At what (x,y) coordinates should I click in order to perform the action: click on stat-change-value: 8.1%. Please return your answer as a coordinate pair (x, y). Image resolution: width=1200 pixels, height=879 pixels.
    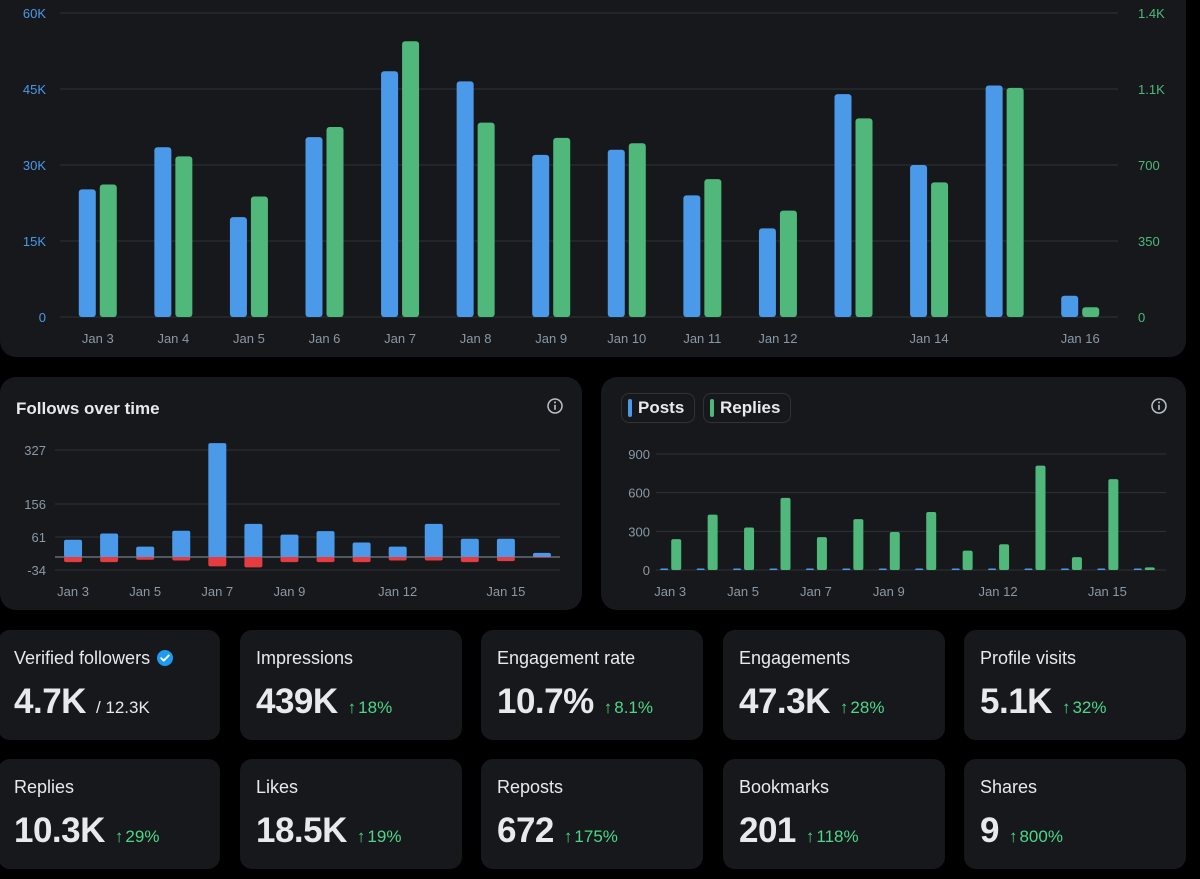
    Looking at the image, I should click on (633, 707).